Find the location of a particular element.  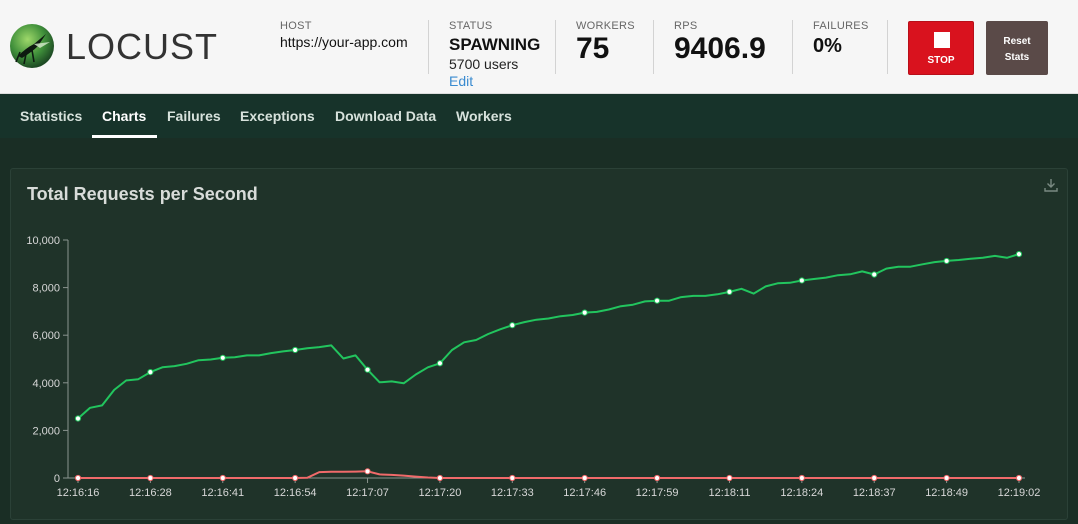

reset-stats-button: Reset Stats is located at coordinates (1017, 48).